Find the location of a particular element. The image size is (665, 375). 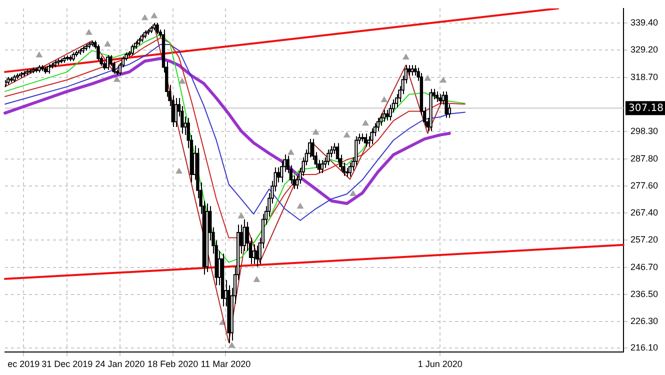

y-tick-label: 257.20 is located at coordinates (644, 239).